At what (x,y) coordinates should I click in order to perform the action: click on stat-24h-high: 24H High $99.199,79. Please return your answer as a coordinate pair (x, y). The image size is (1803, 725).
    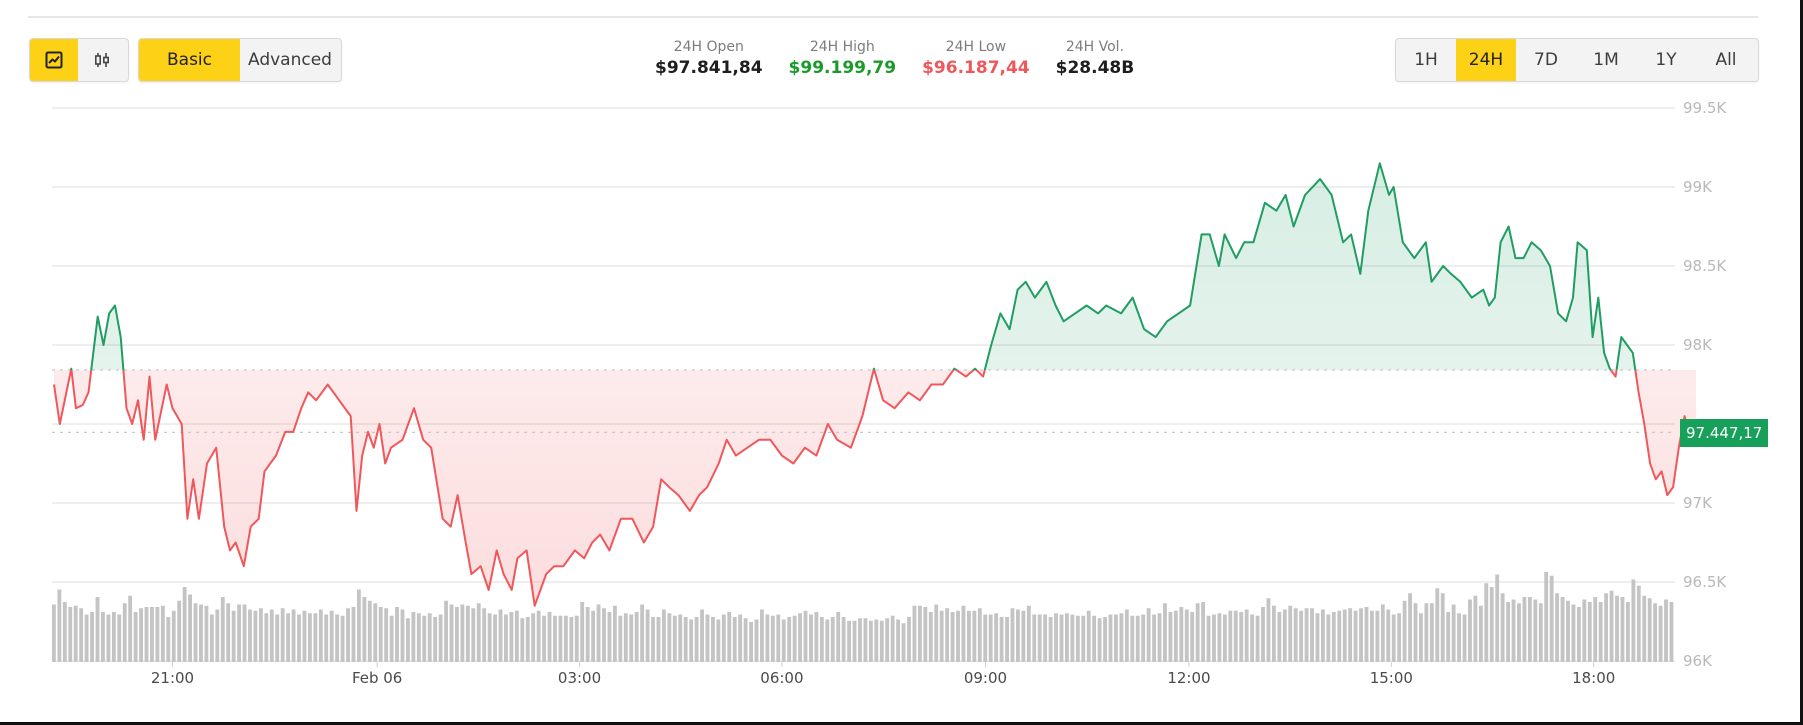
    Looking at the image, I should click on (843, 59).